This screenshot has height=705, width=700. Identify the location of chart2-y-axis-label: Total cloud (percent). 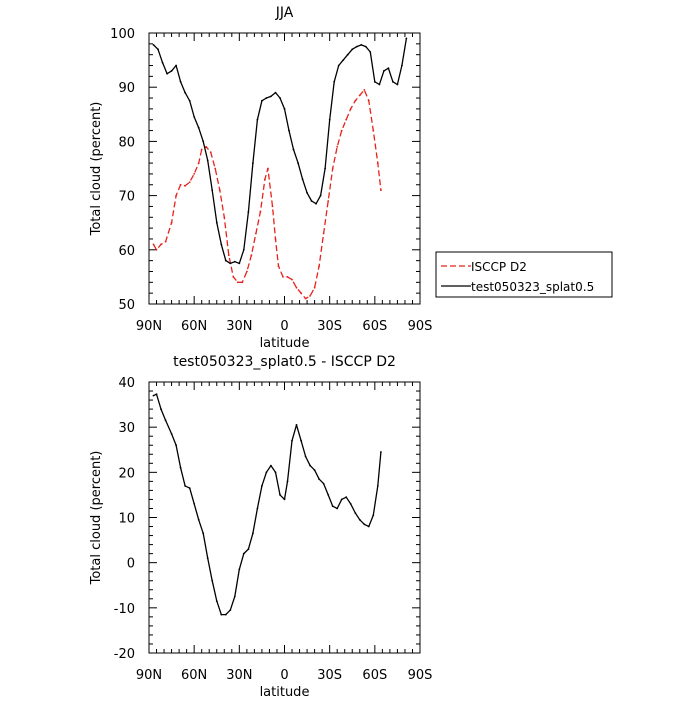
(96, 518).